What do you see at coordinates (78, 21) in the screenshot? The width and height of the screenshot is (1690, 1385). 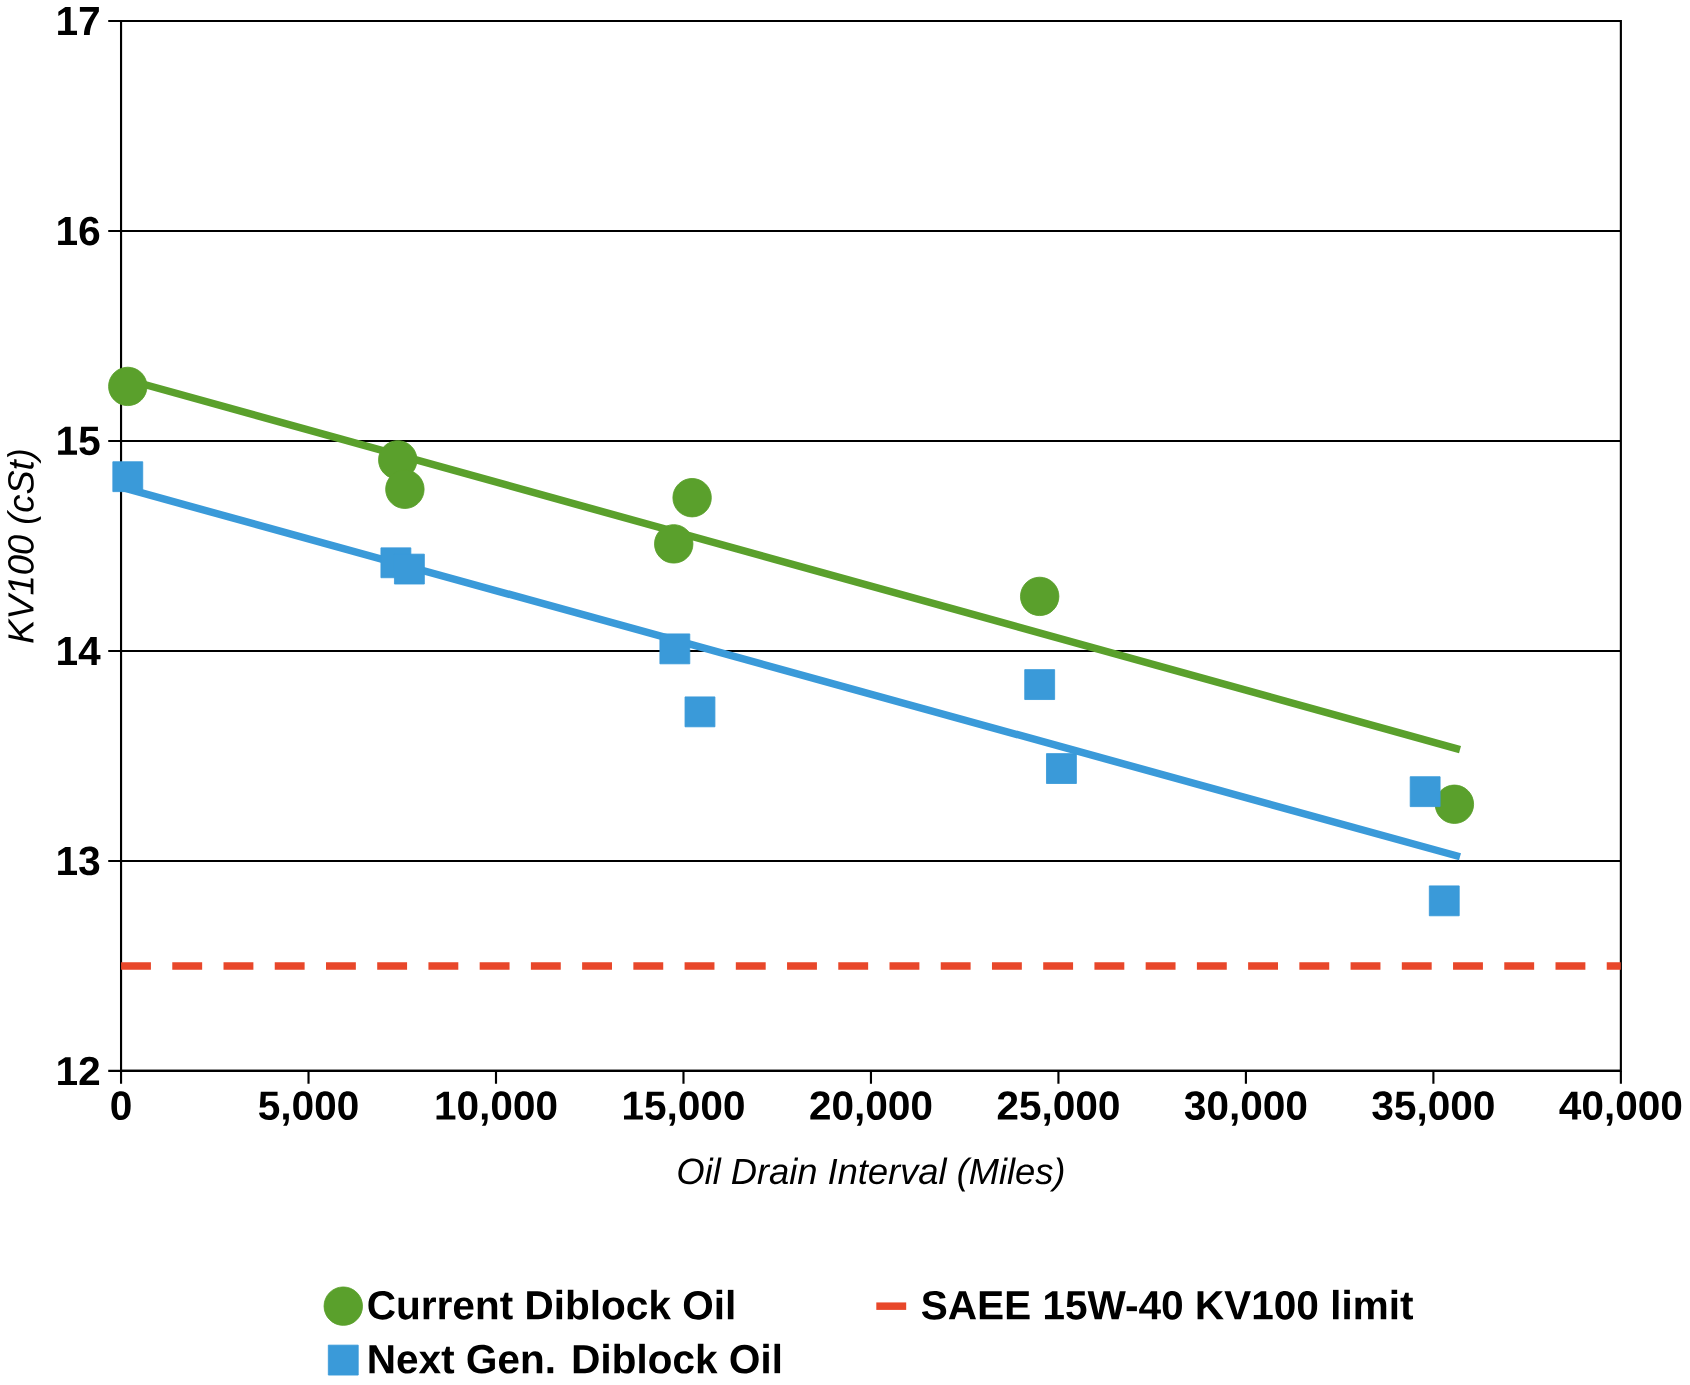 I see `y-tick-label: 17` at bounding box center [78, 21].